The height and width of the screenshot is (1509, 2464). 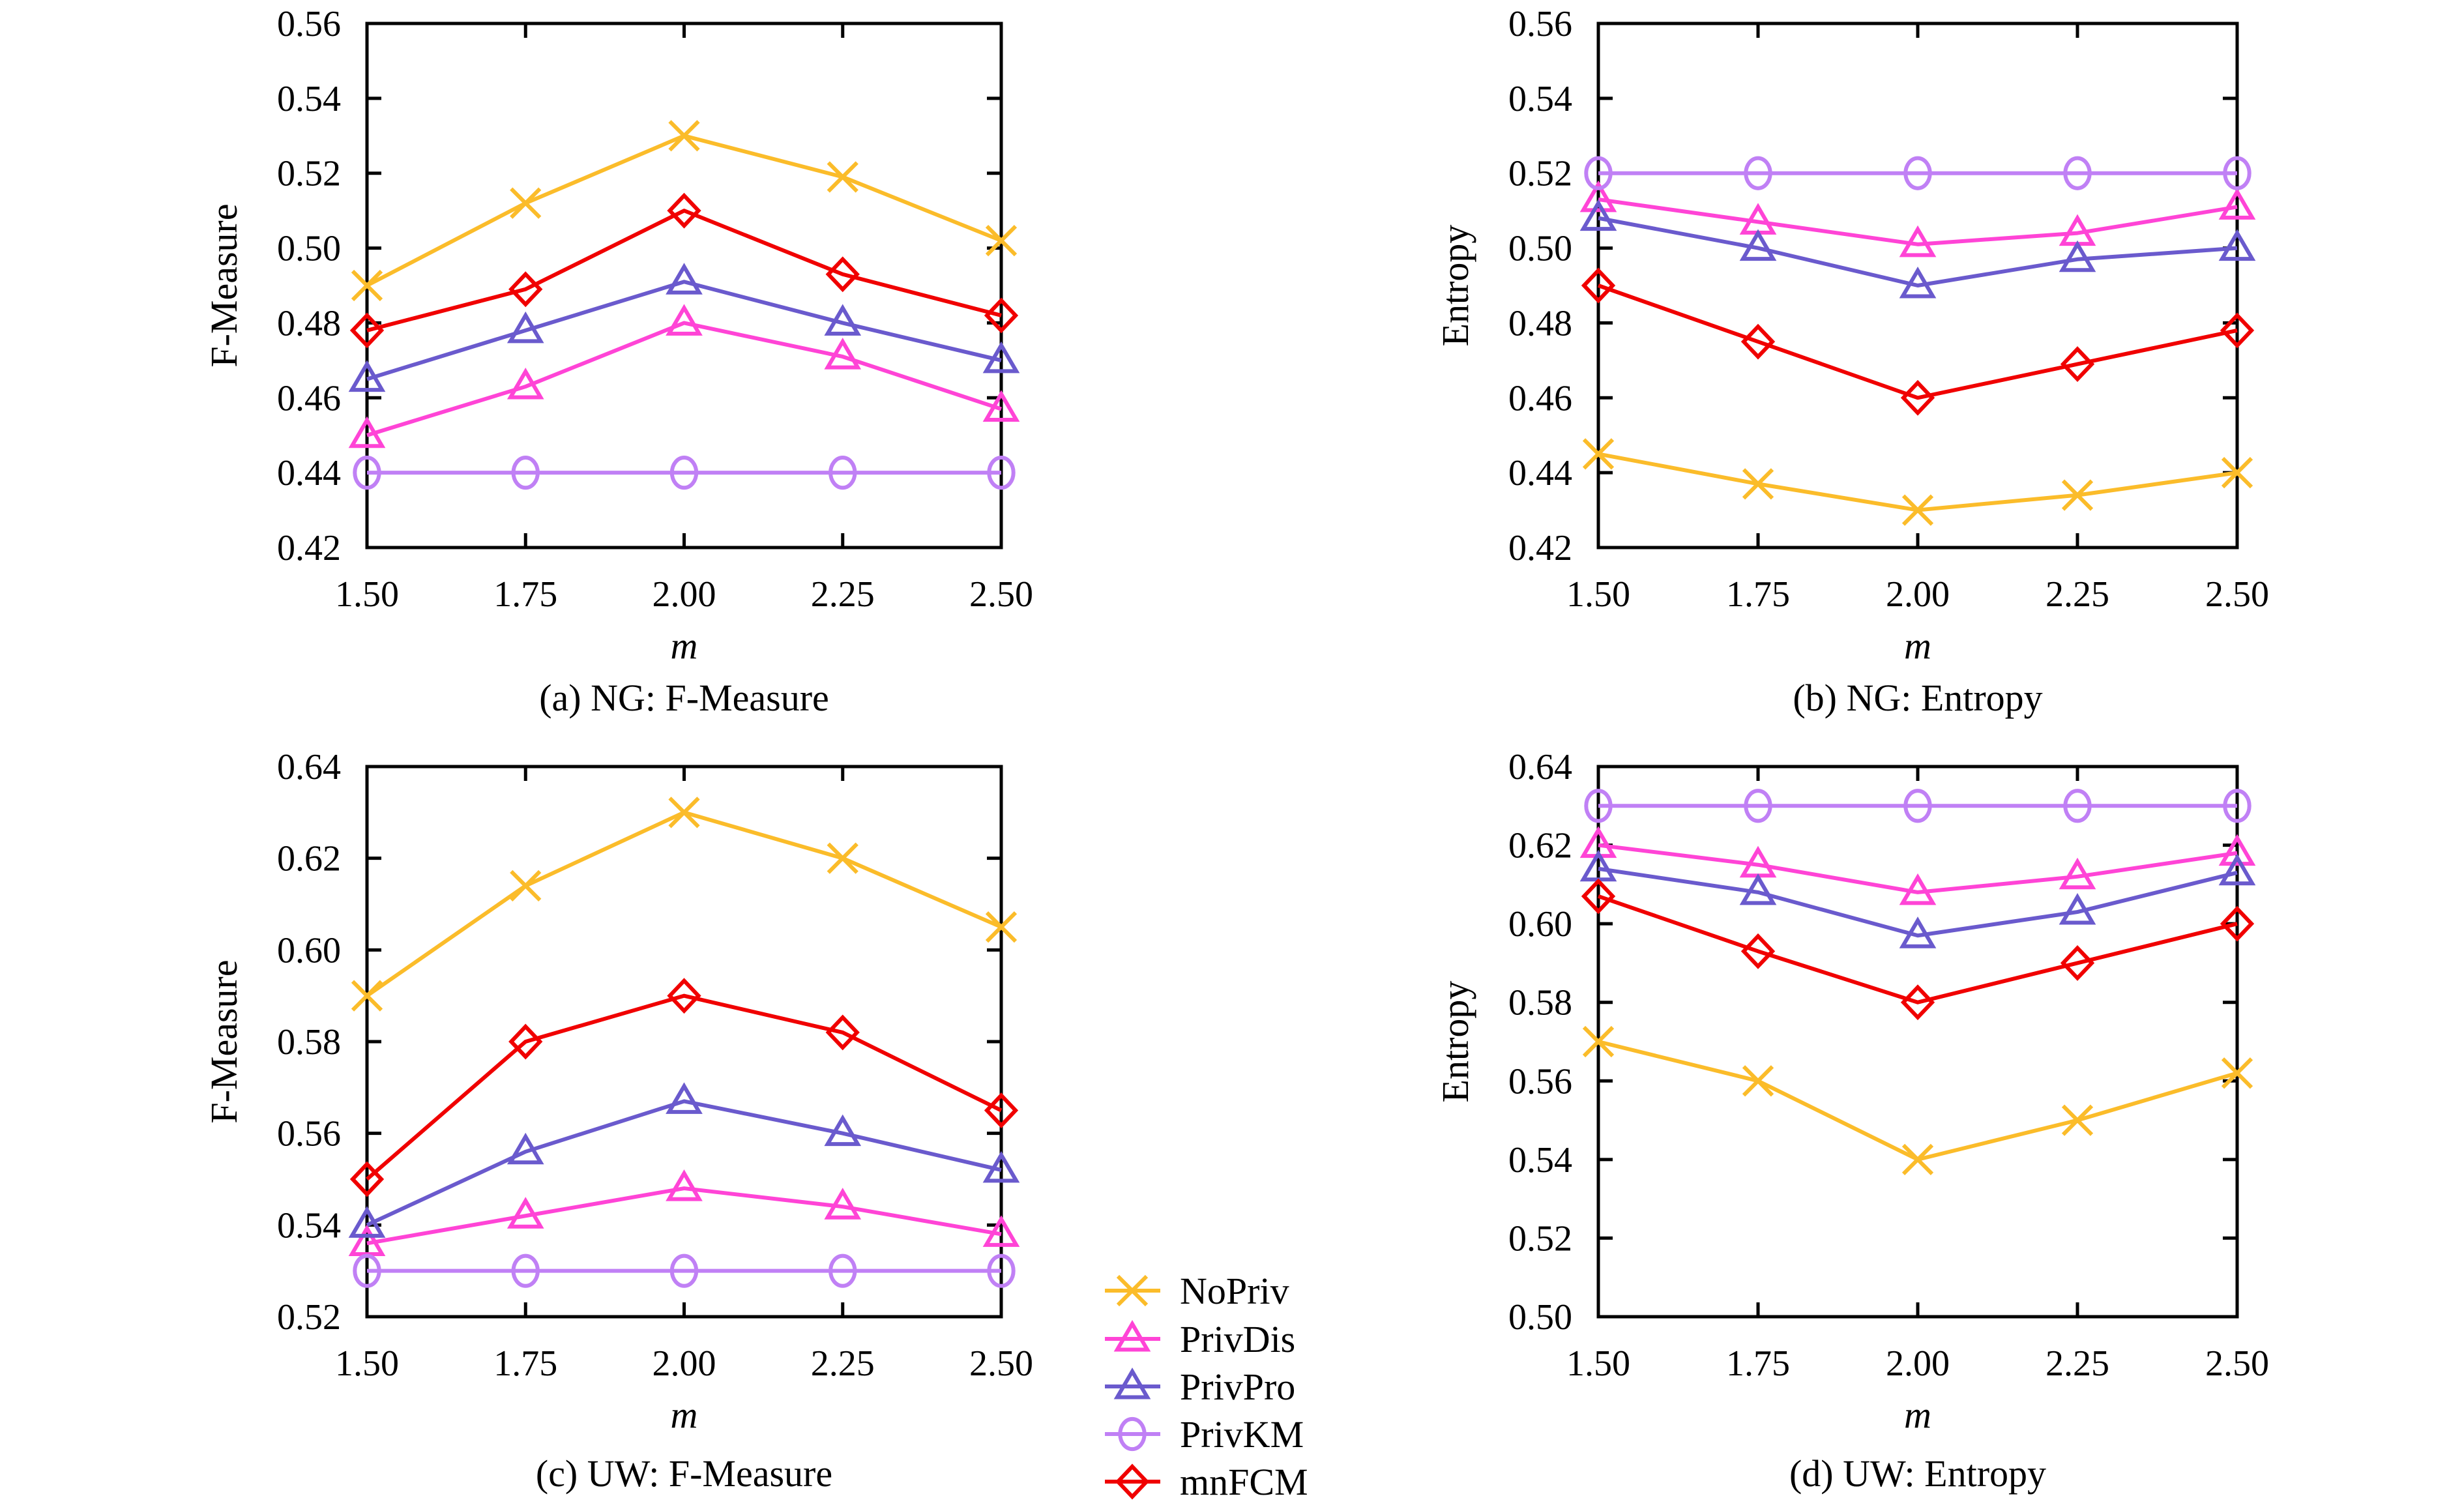 I want to click on y-tick-label: 0.48, so click(x=309, y=323).